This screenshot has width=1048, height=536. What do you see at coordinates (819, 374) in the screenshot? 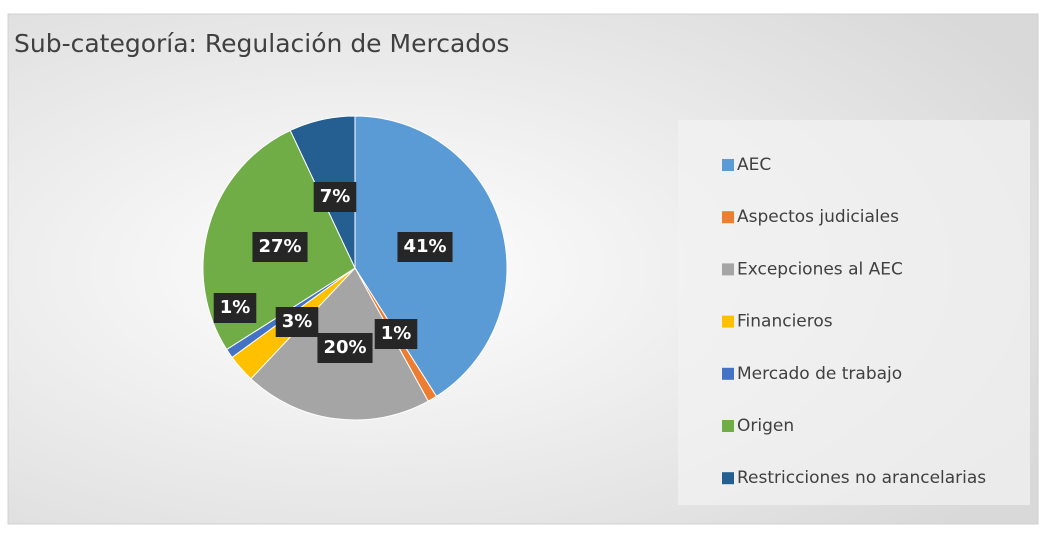
I see `legend-label: Mercado de trabajo` at bounding box center [819, 374].